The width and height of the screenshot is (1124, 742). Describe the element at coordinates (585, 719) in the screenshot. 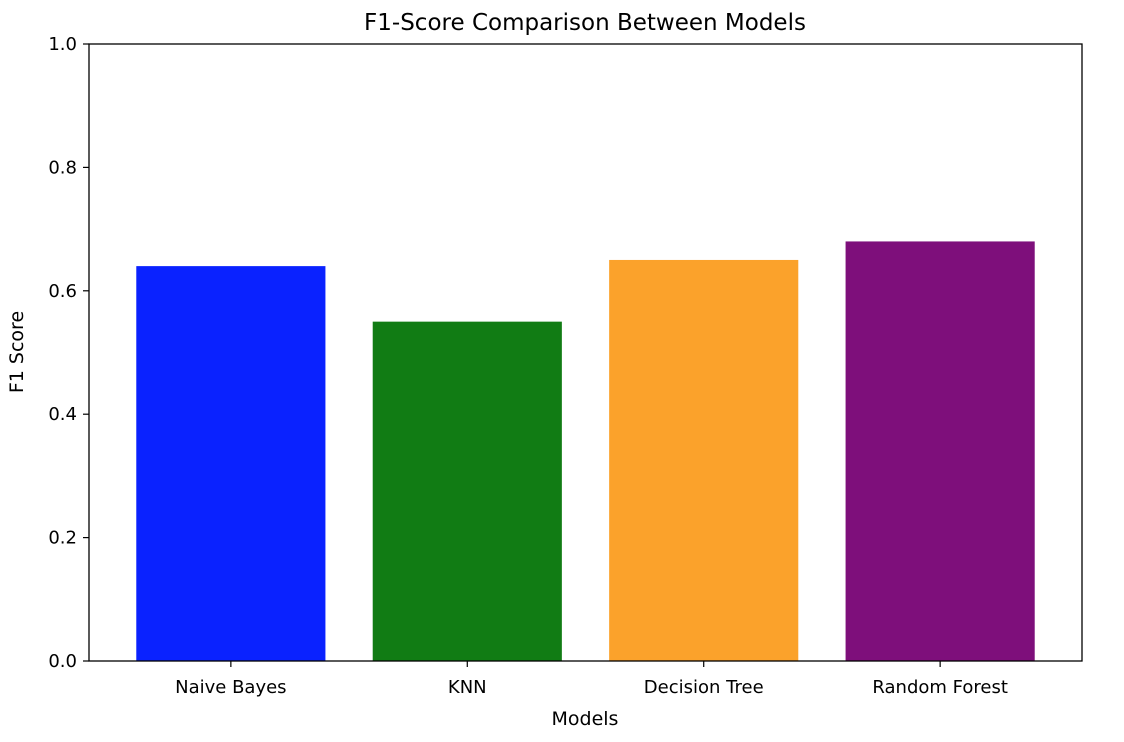

I see `x-axis-label: Models` at that location.